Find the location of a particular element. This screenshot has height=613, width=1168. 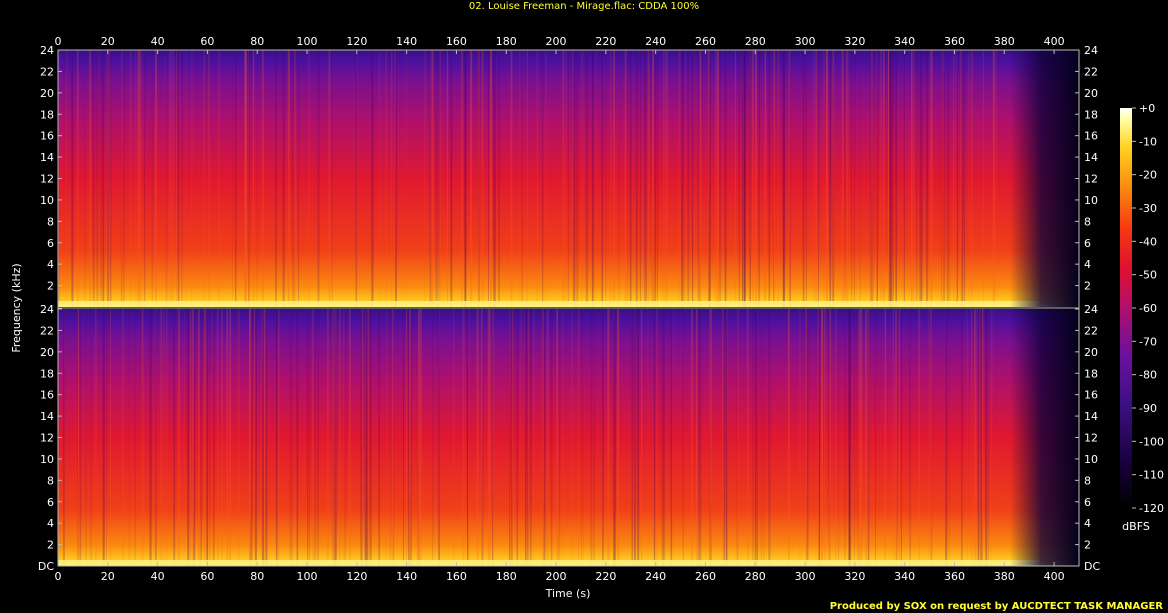

x-tick-label-top: 300 is located at coordinates (805, 41).